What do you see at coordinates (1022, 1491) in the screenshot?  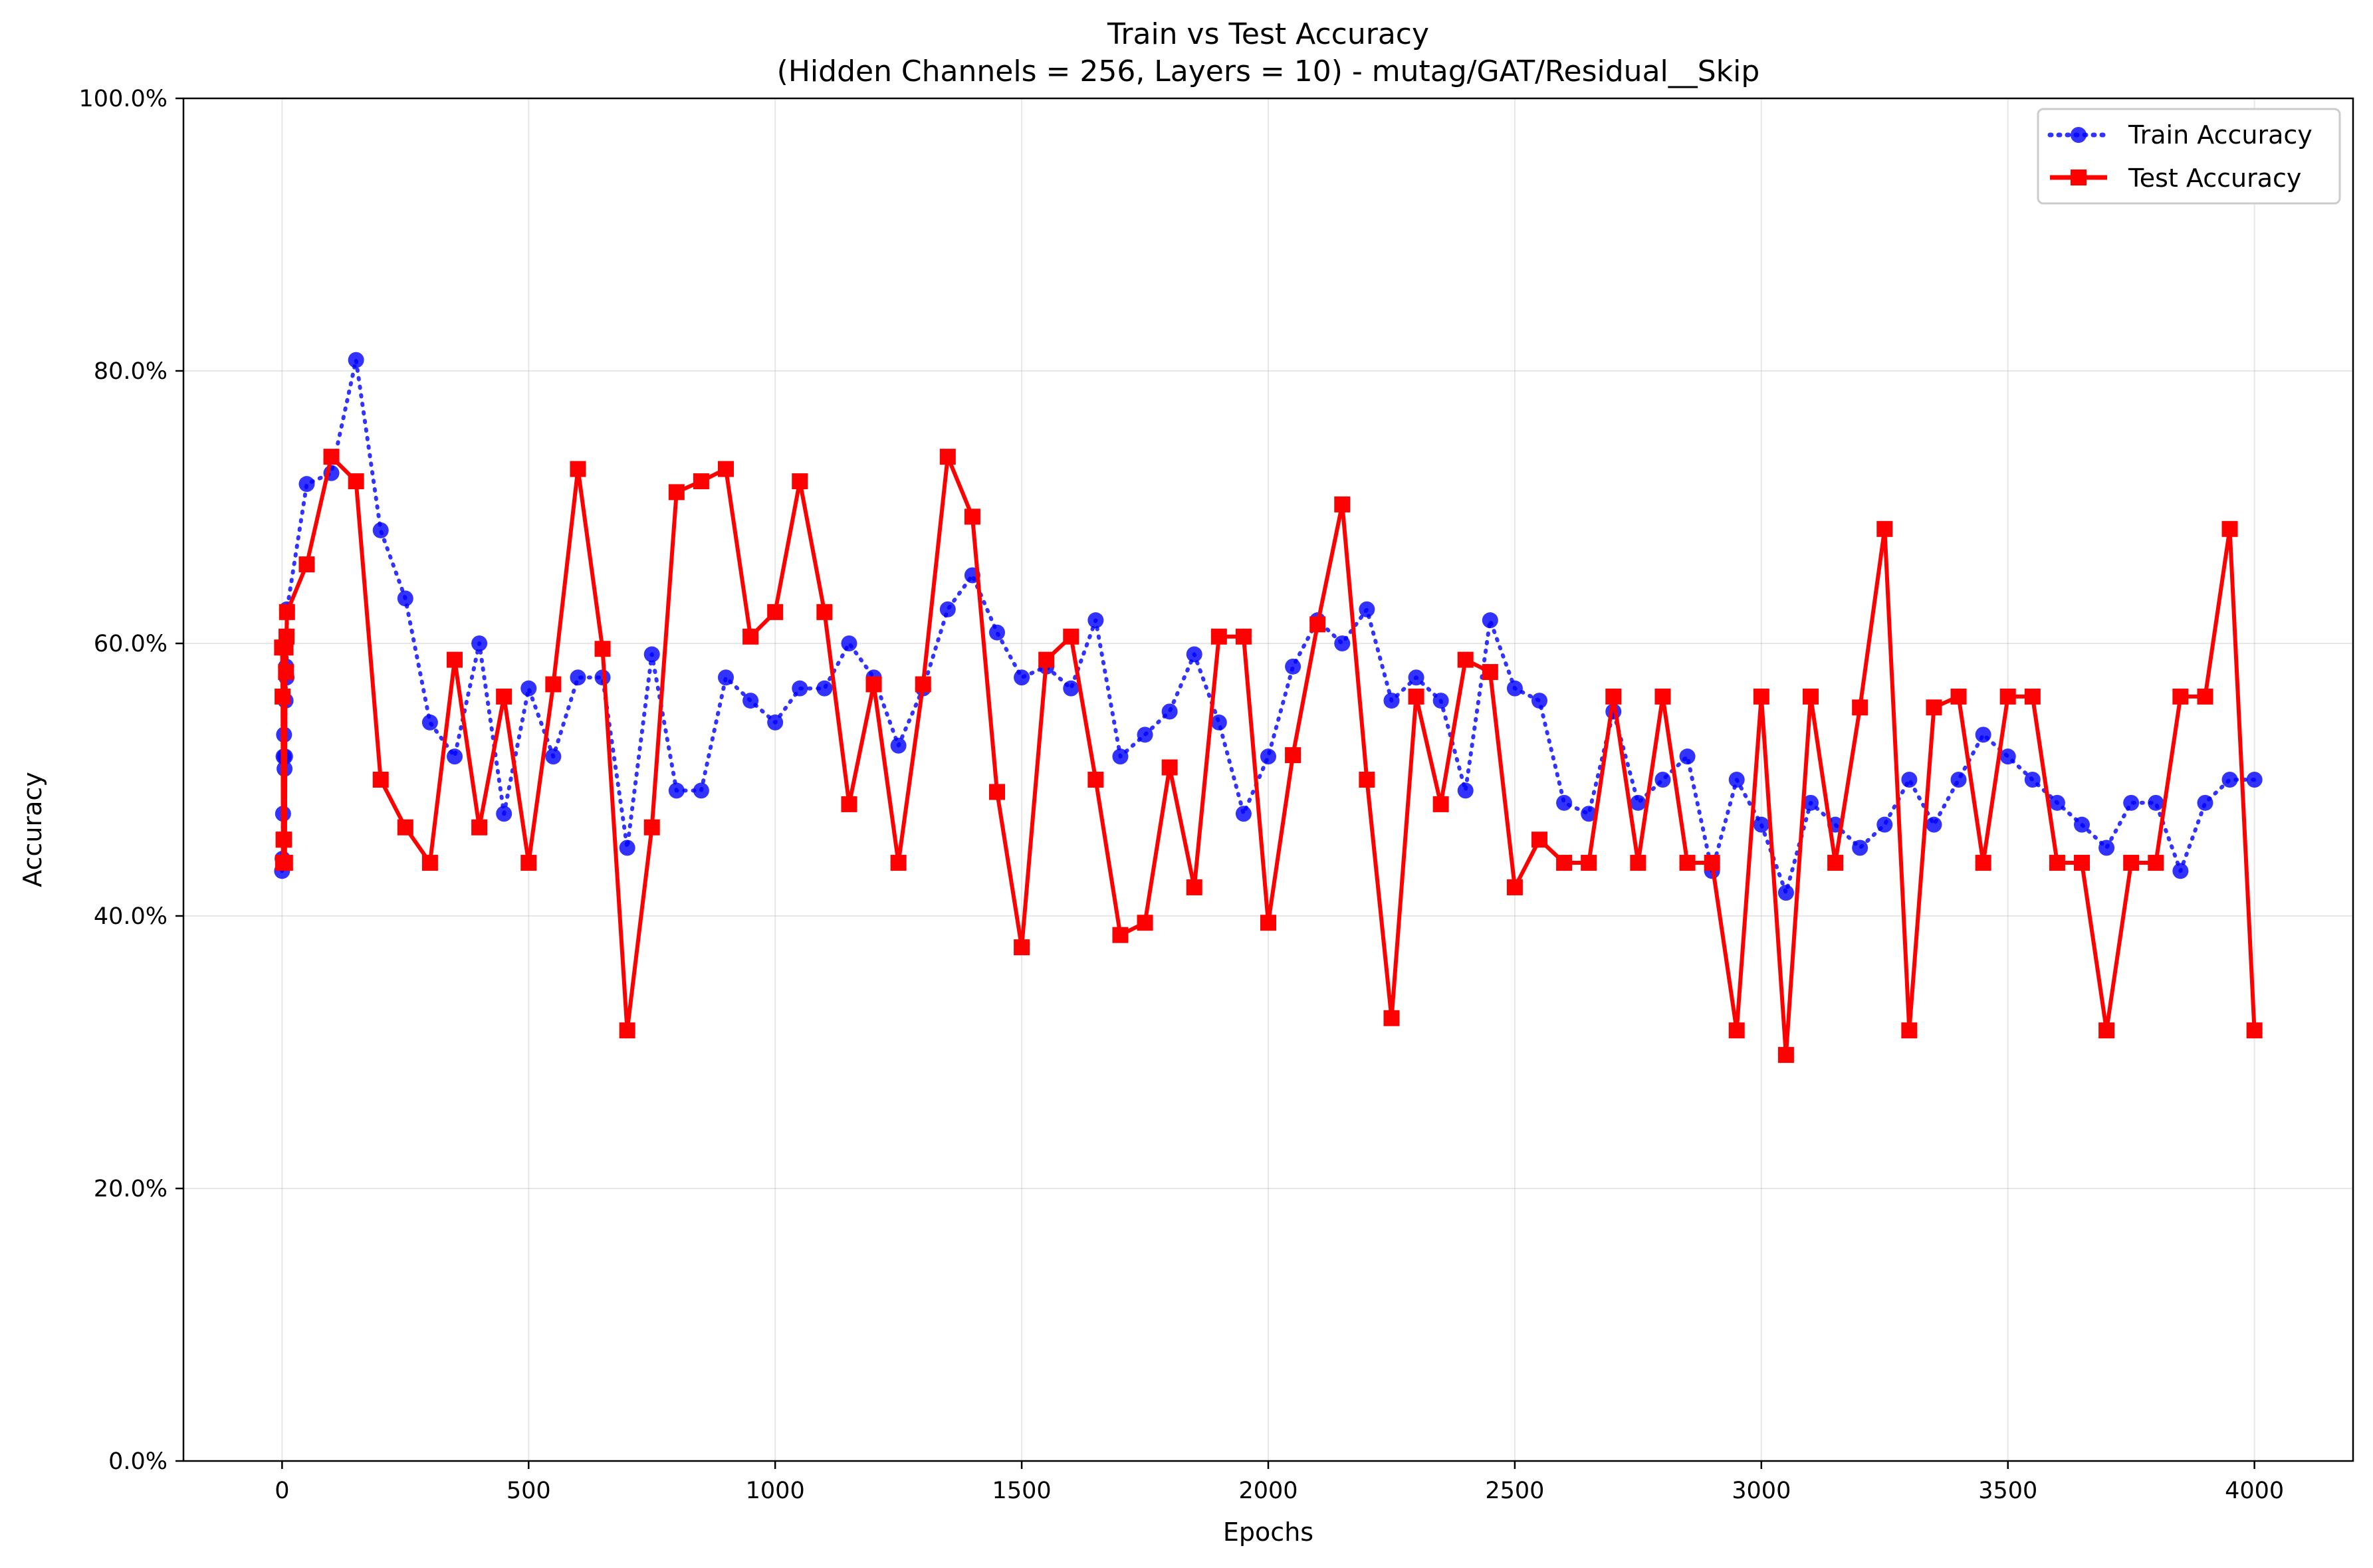 I see `x-tick-label: 1500` at bounding box center [1022, 1491].